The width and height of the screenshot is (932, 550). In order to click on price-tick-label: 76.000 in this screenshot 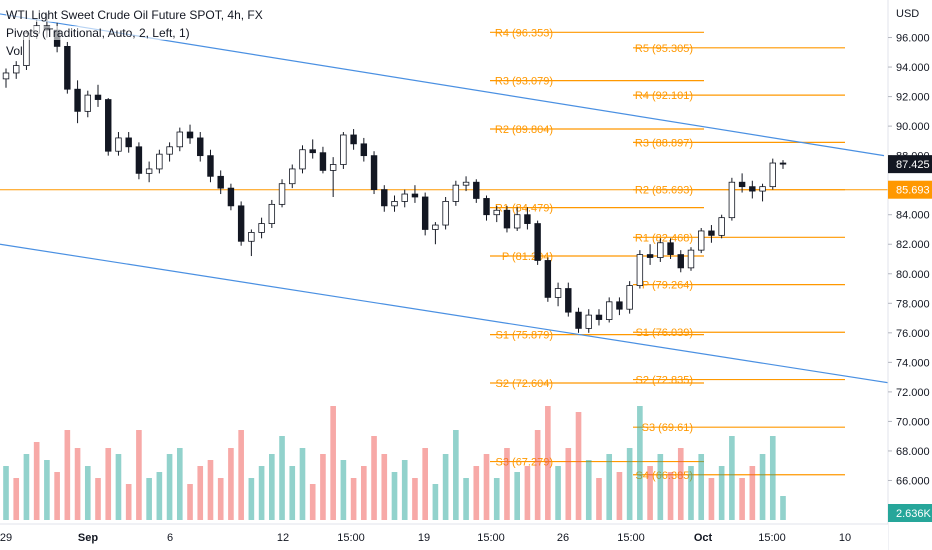, I will do `click(913, 334)`.